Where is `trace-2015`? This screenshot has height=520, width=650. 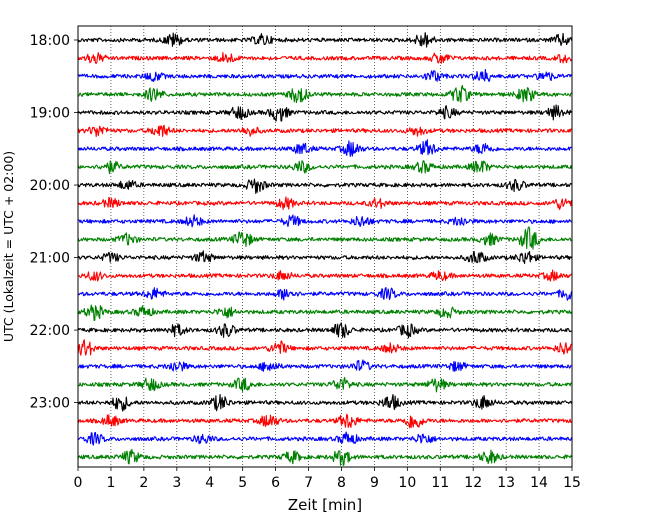
trace-2015 is located at coordinates (325, 203).